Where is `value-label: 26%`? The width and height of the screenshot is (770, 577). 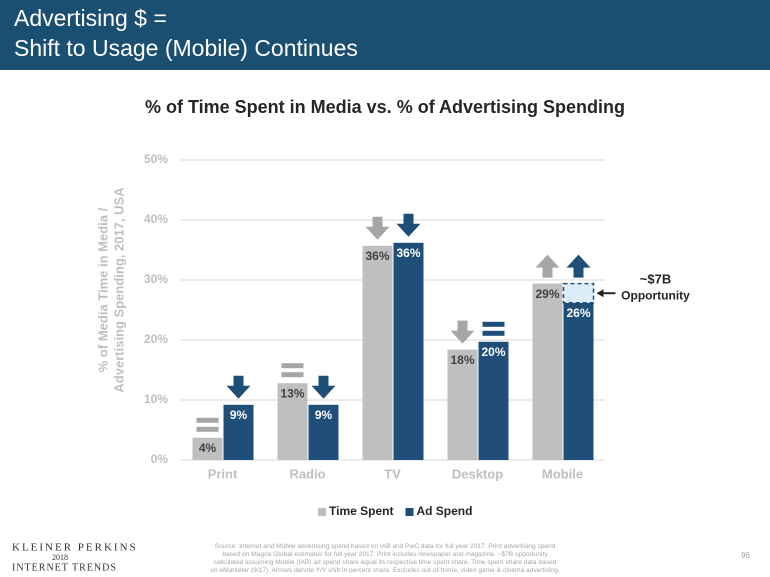
value-label: 26% is located at coordinates (578, 313).